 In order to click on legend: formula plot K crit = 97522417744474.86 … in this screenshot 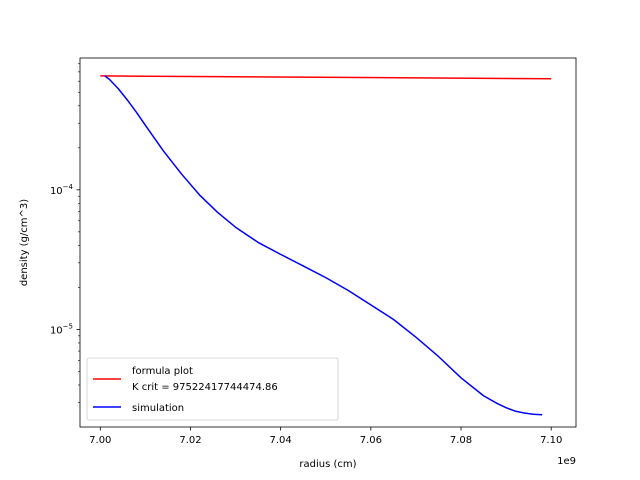, I will do `click(212, 389)`.